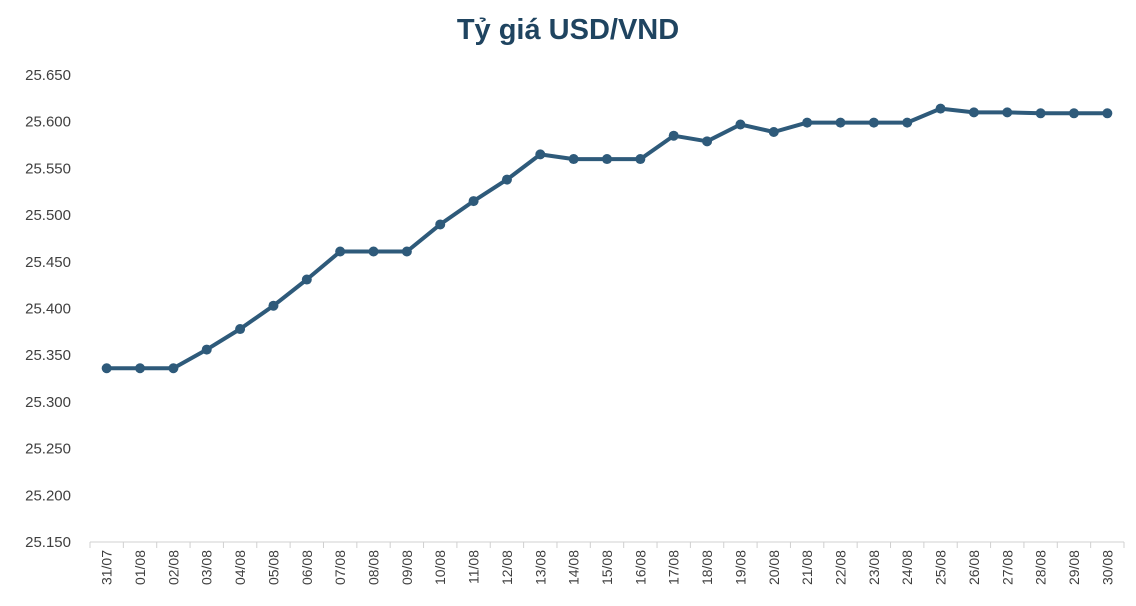 This screenshot has width=1136, height=606. I want to click on y-tick-label: 25.200, so click(48, 495).